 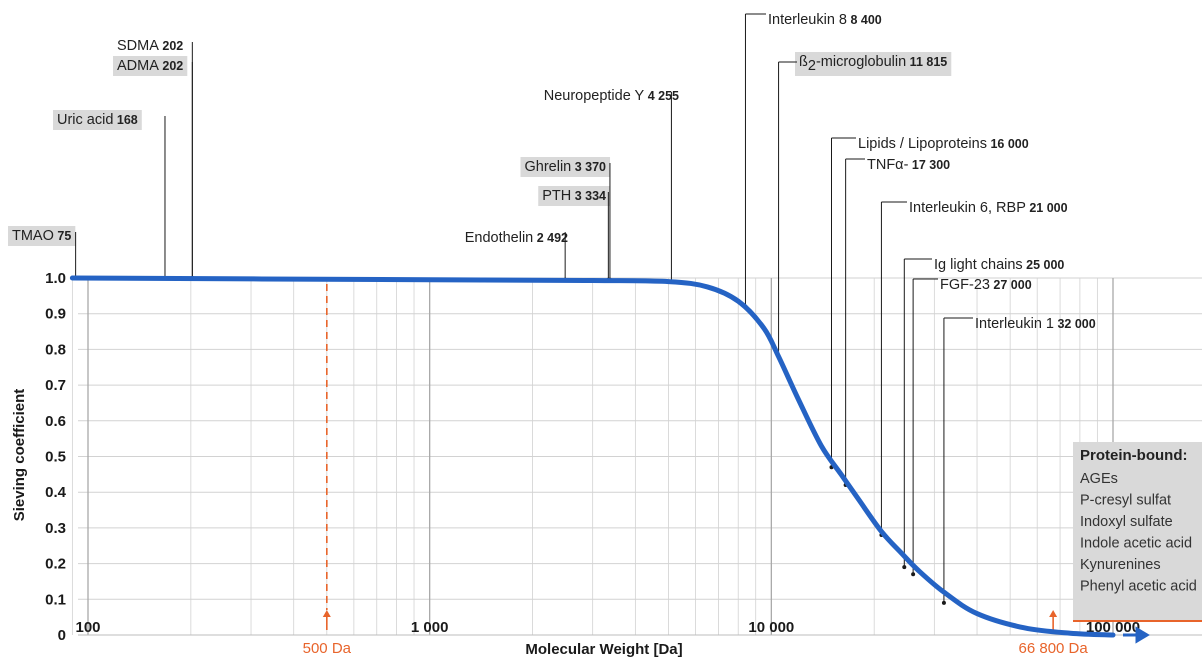 What do you see at coordinates (62, 635) in the screenshot?
I see `y-tick-label: 0` at bounding box center [62, 635].